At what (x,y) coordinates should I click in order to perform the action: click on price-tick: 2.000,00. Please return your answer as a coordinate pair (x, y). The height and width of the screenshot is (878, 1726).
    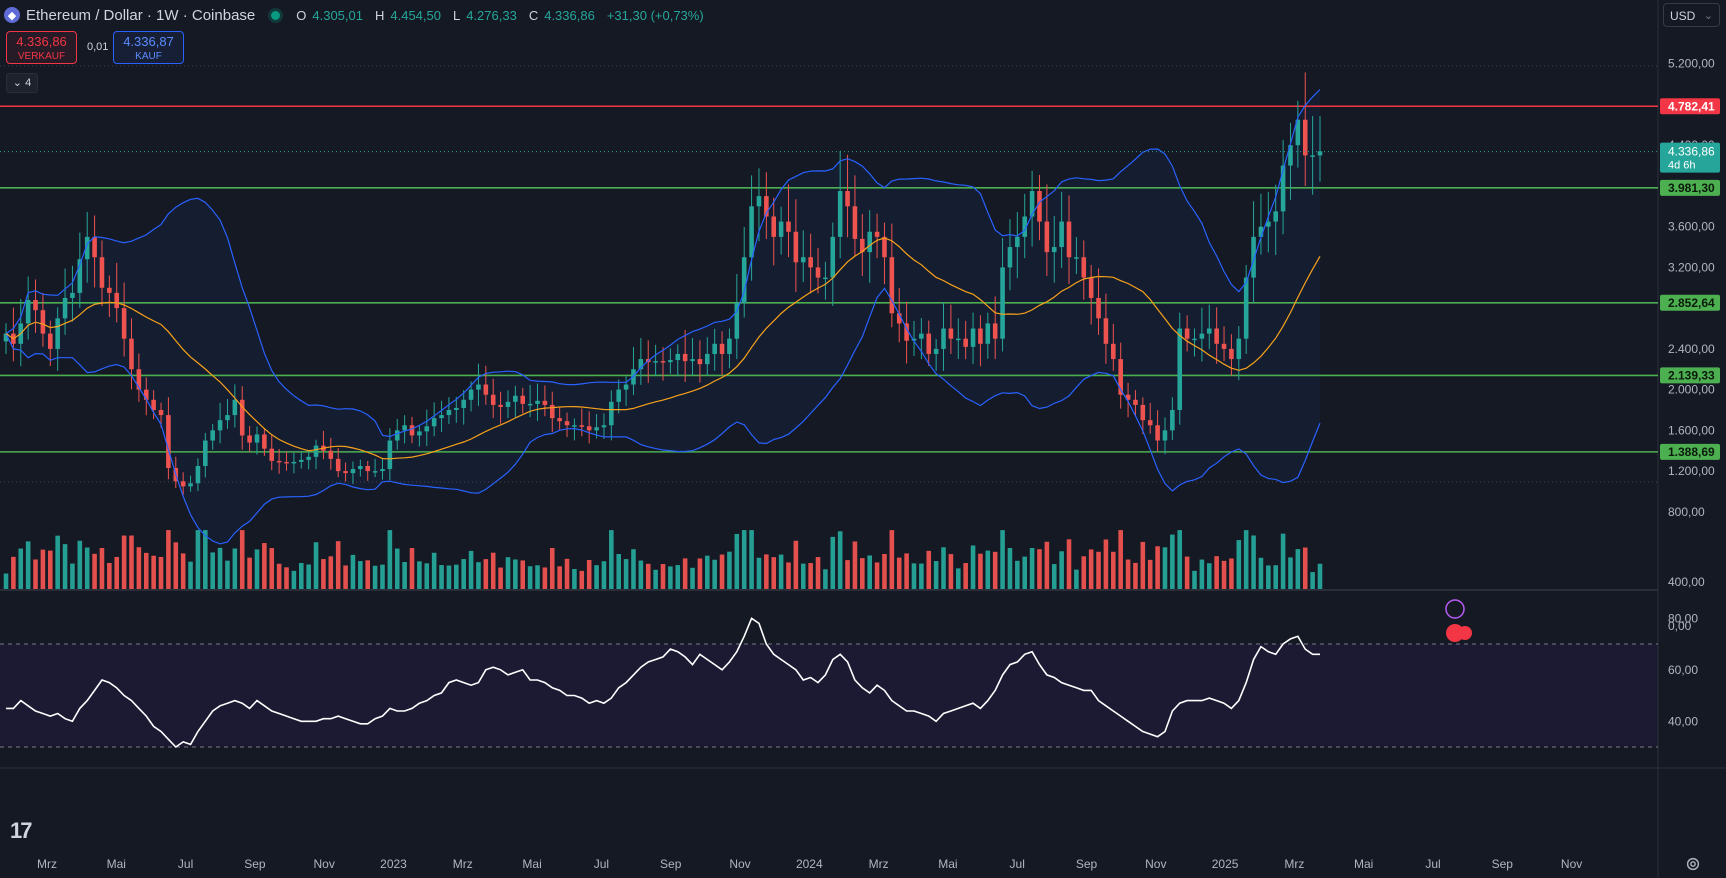
    Looking at the image, I should click on (1691, 390).